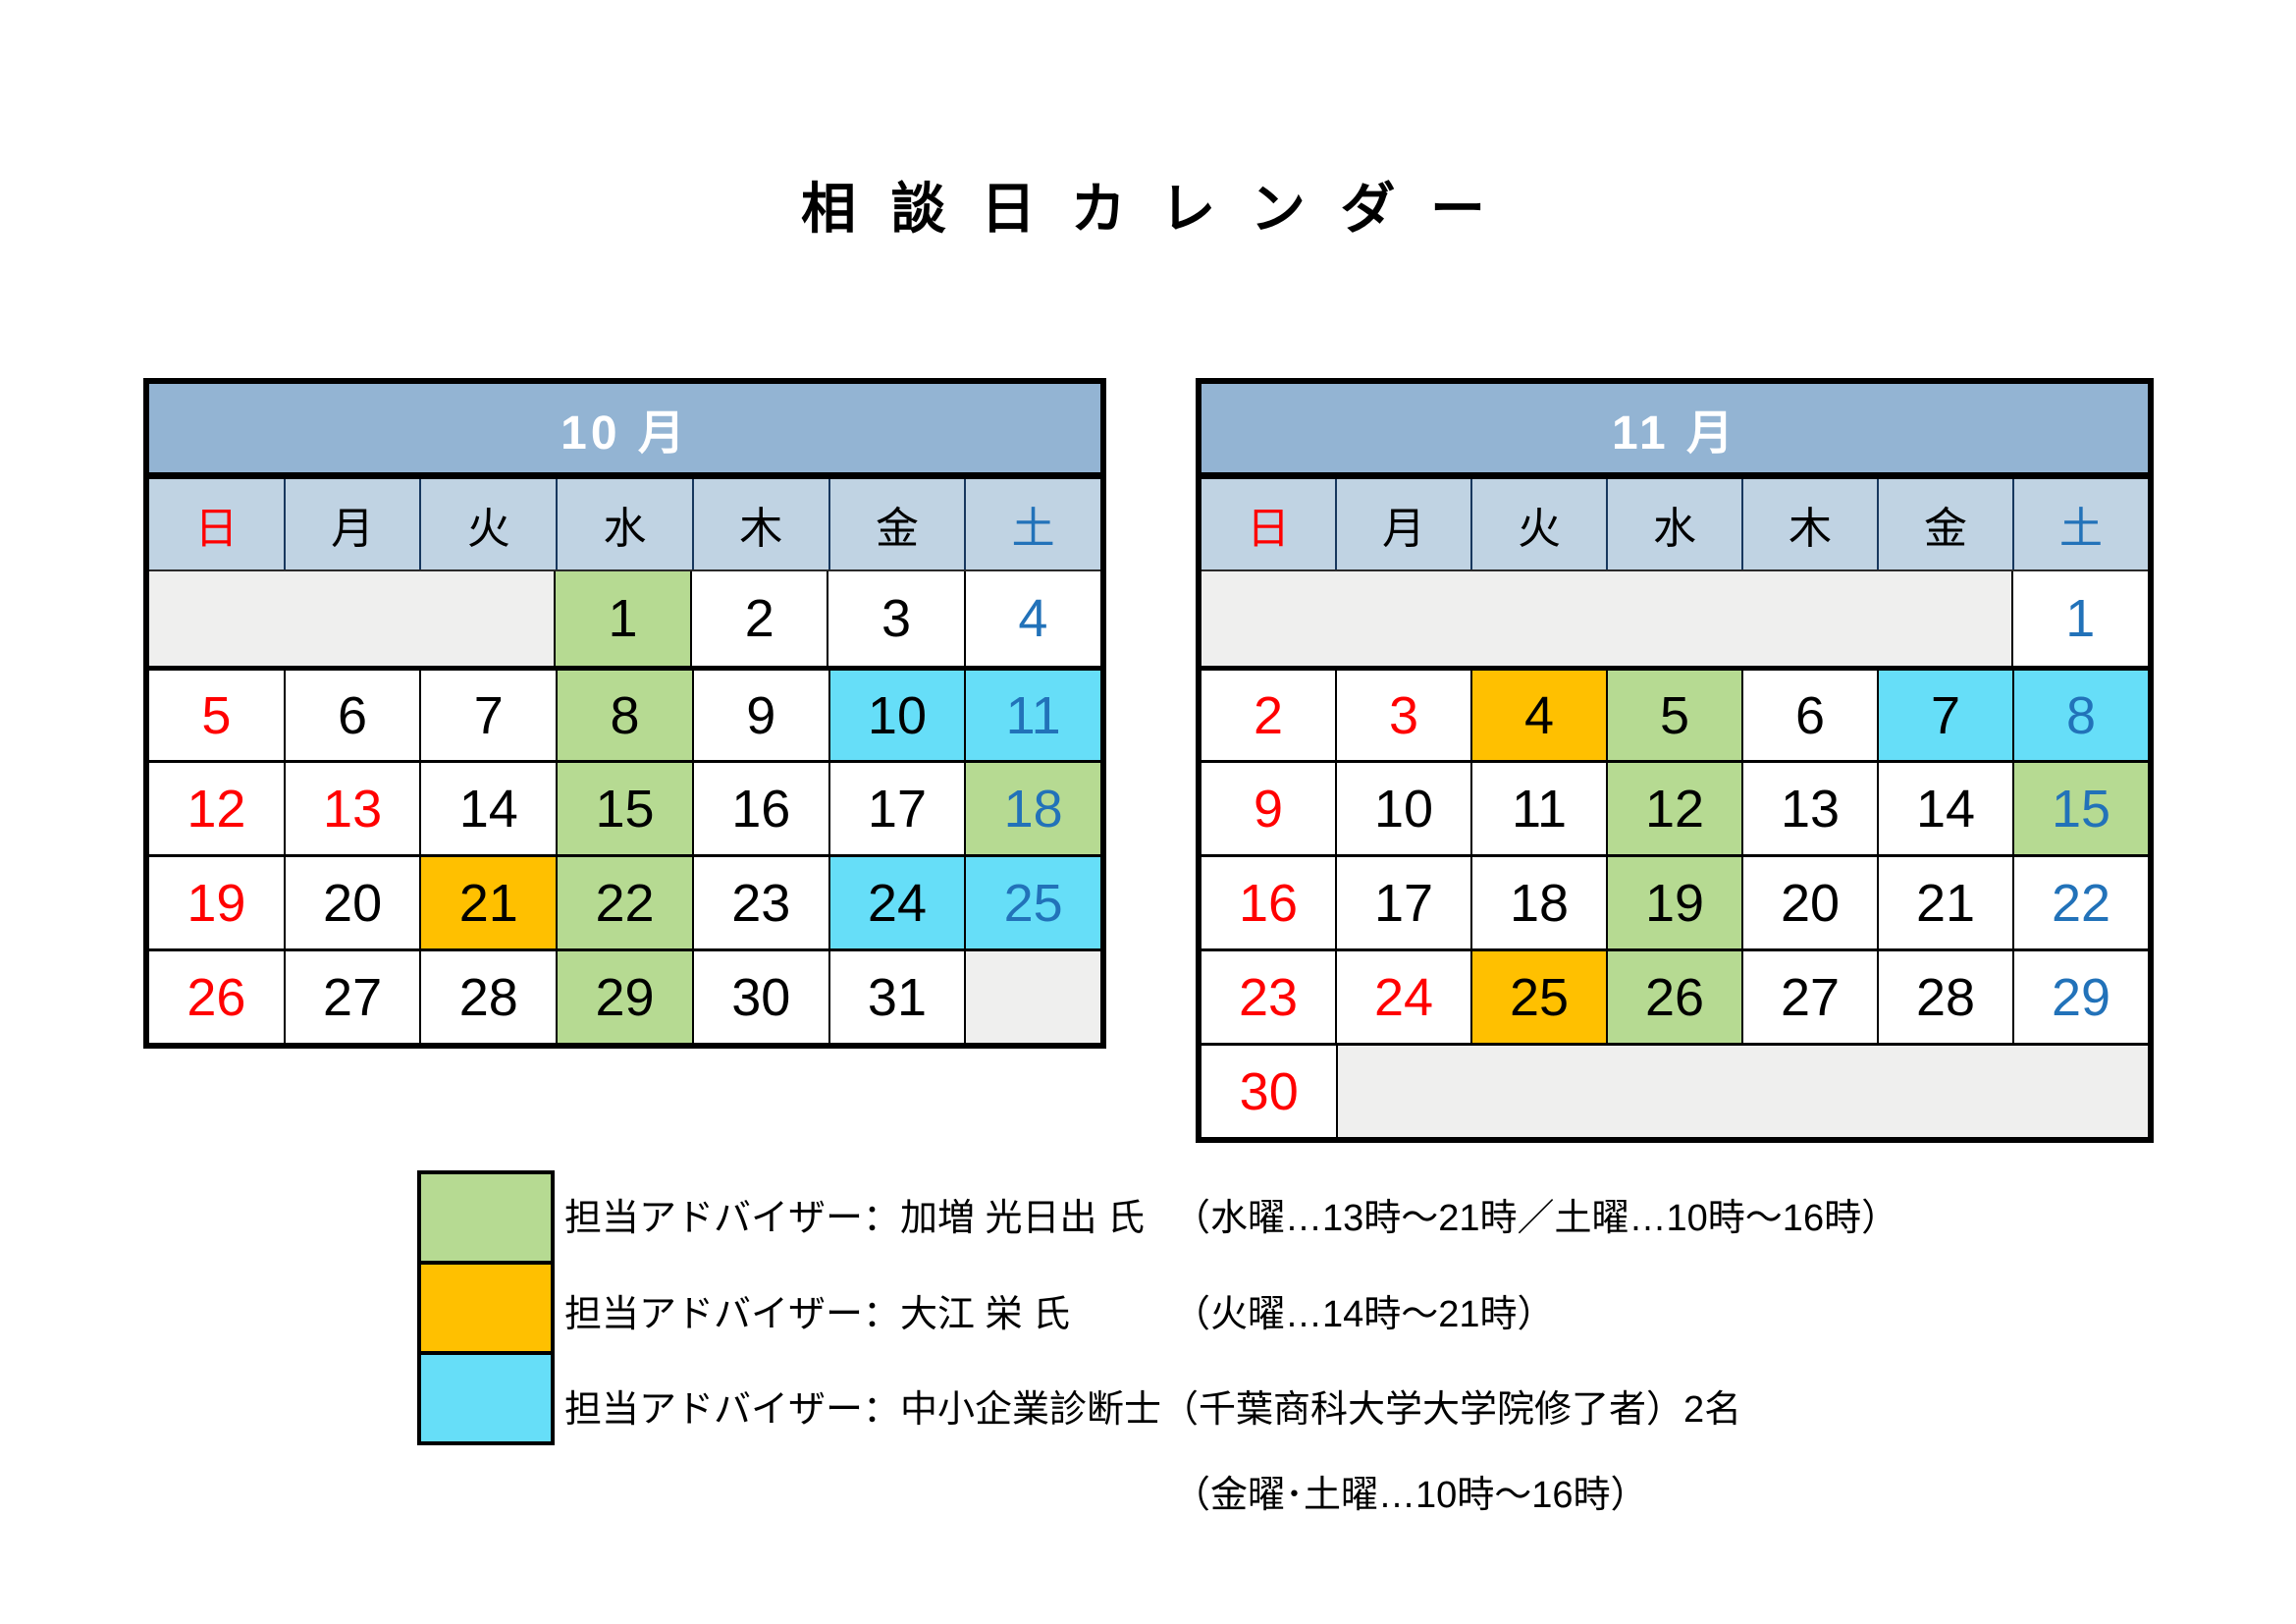  I want to click on november-week-3: 9 10 11 12 13 14 15, so click(1674, 807).